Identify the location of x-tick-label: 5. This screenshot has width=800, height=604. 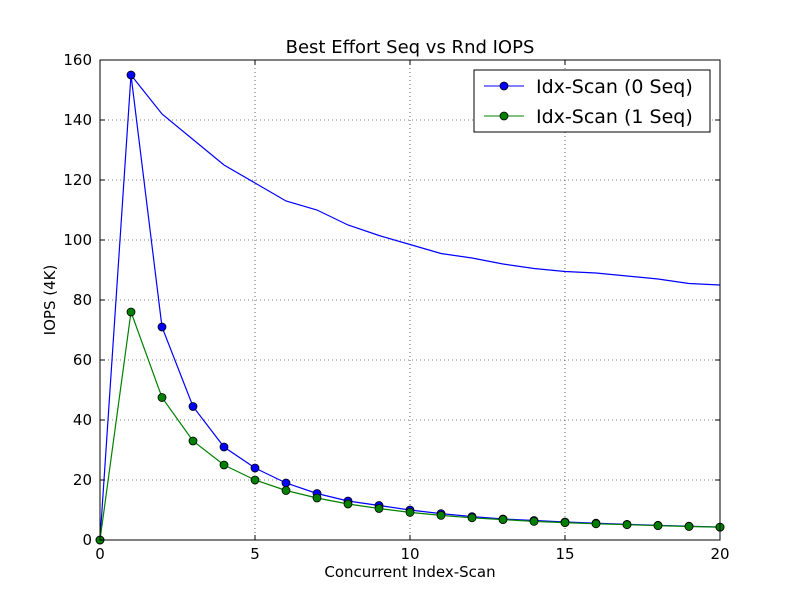
(255, 554).